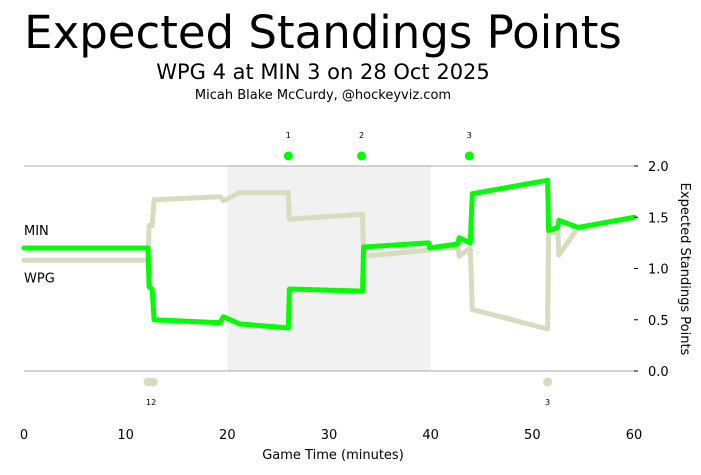 The image size is (701, 475). Describe the element at coordinates (333, 455) in the screenshot. I see `x-axis-label: Game Time (minutes)` at that location.